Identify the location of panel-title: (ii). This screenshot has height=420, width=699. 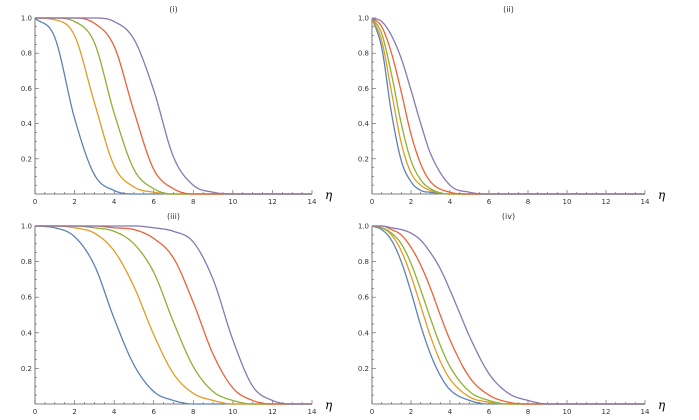
(508, 9).